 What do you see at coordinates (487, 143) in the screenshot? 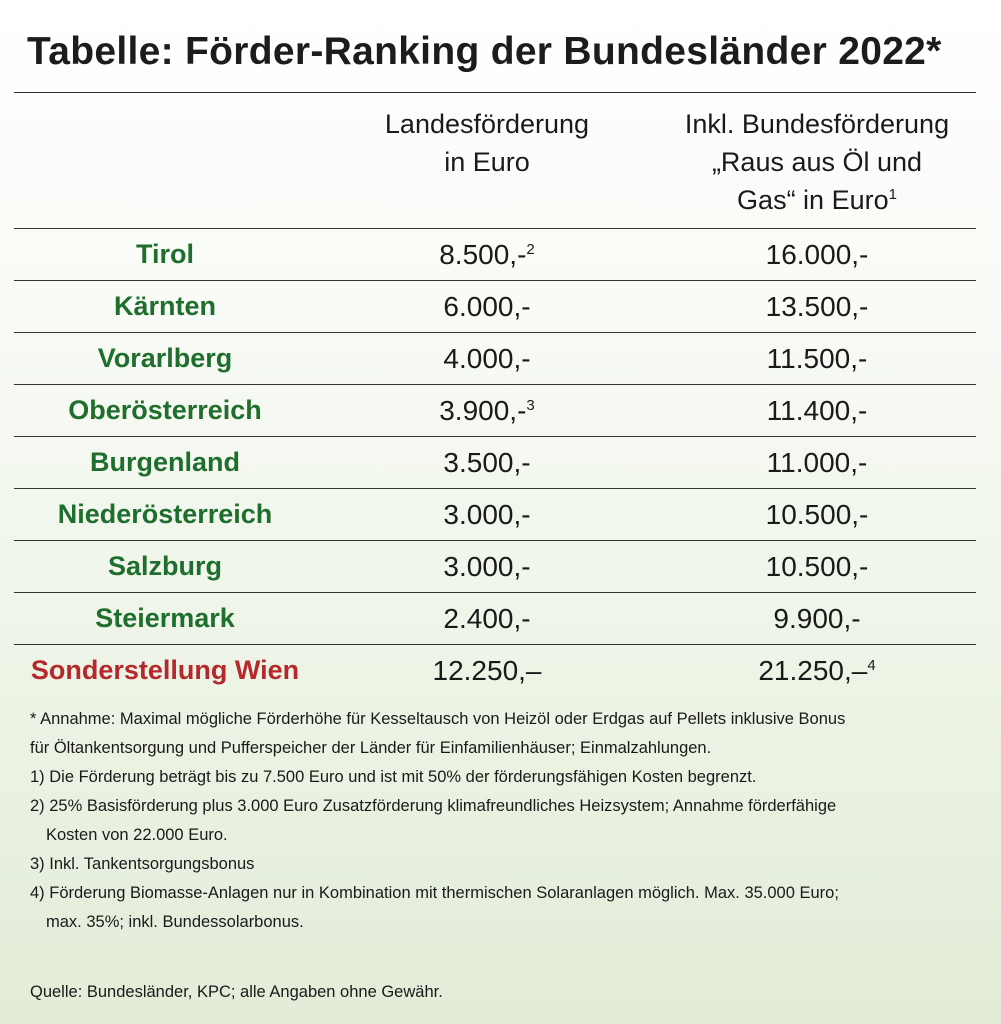
I see `header-landesfoerderung: Landesförderung in Euro` at bounding box center [487, 143].